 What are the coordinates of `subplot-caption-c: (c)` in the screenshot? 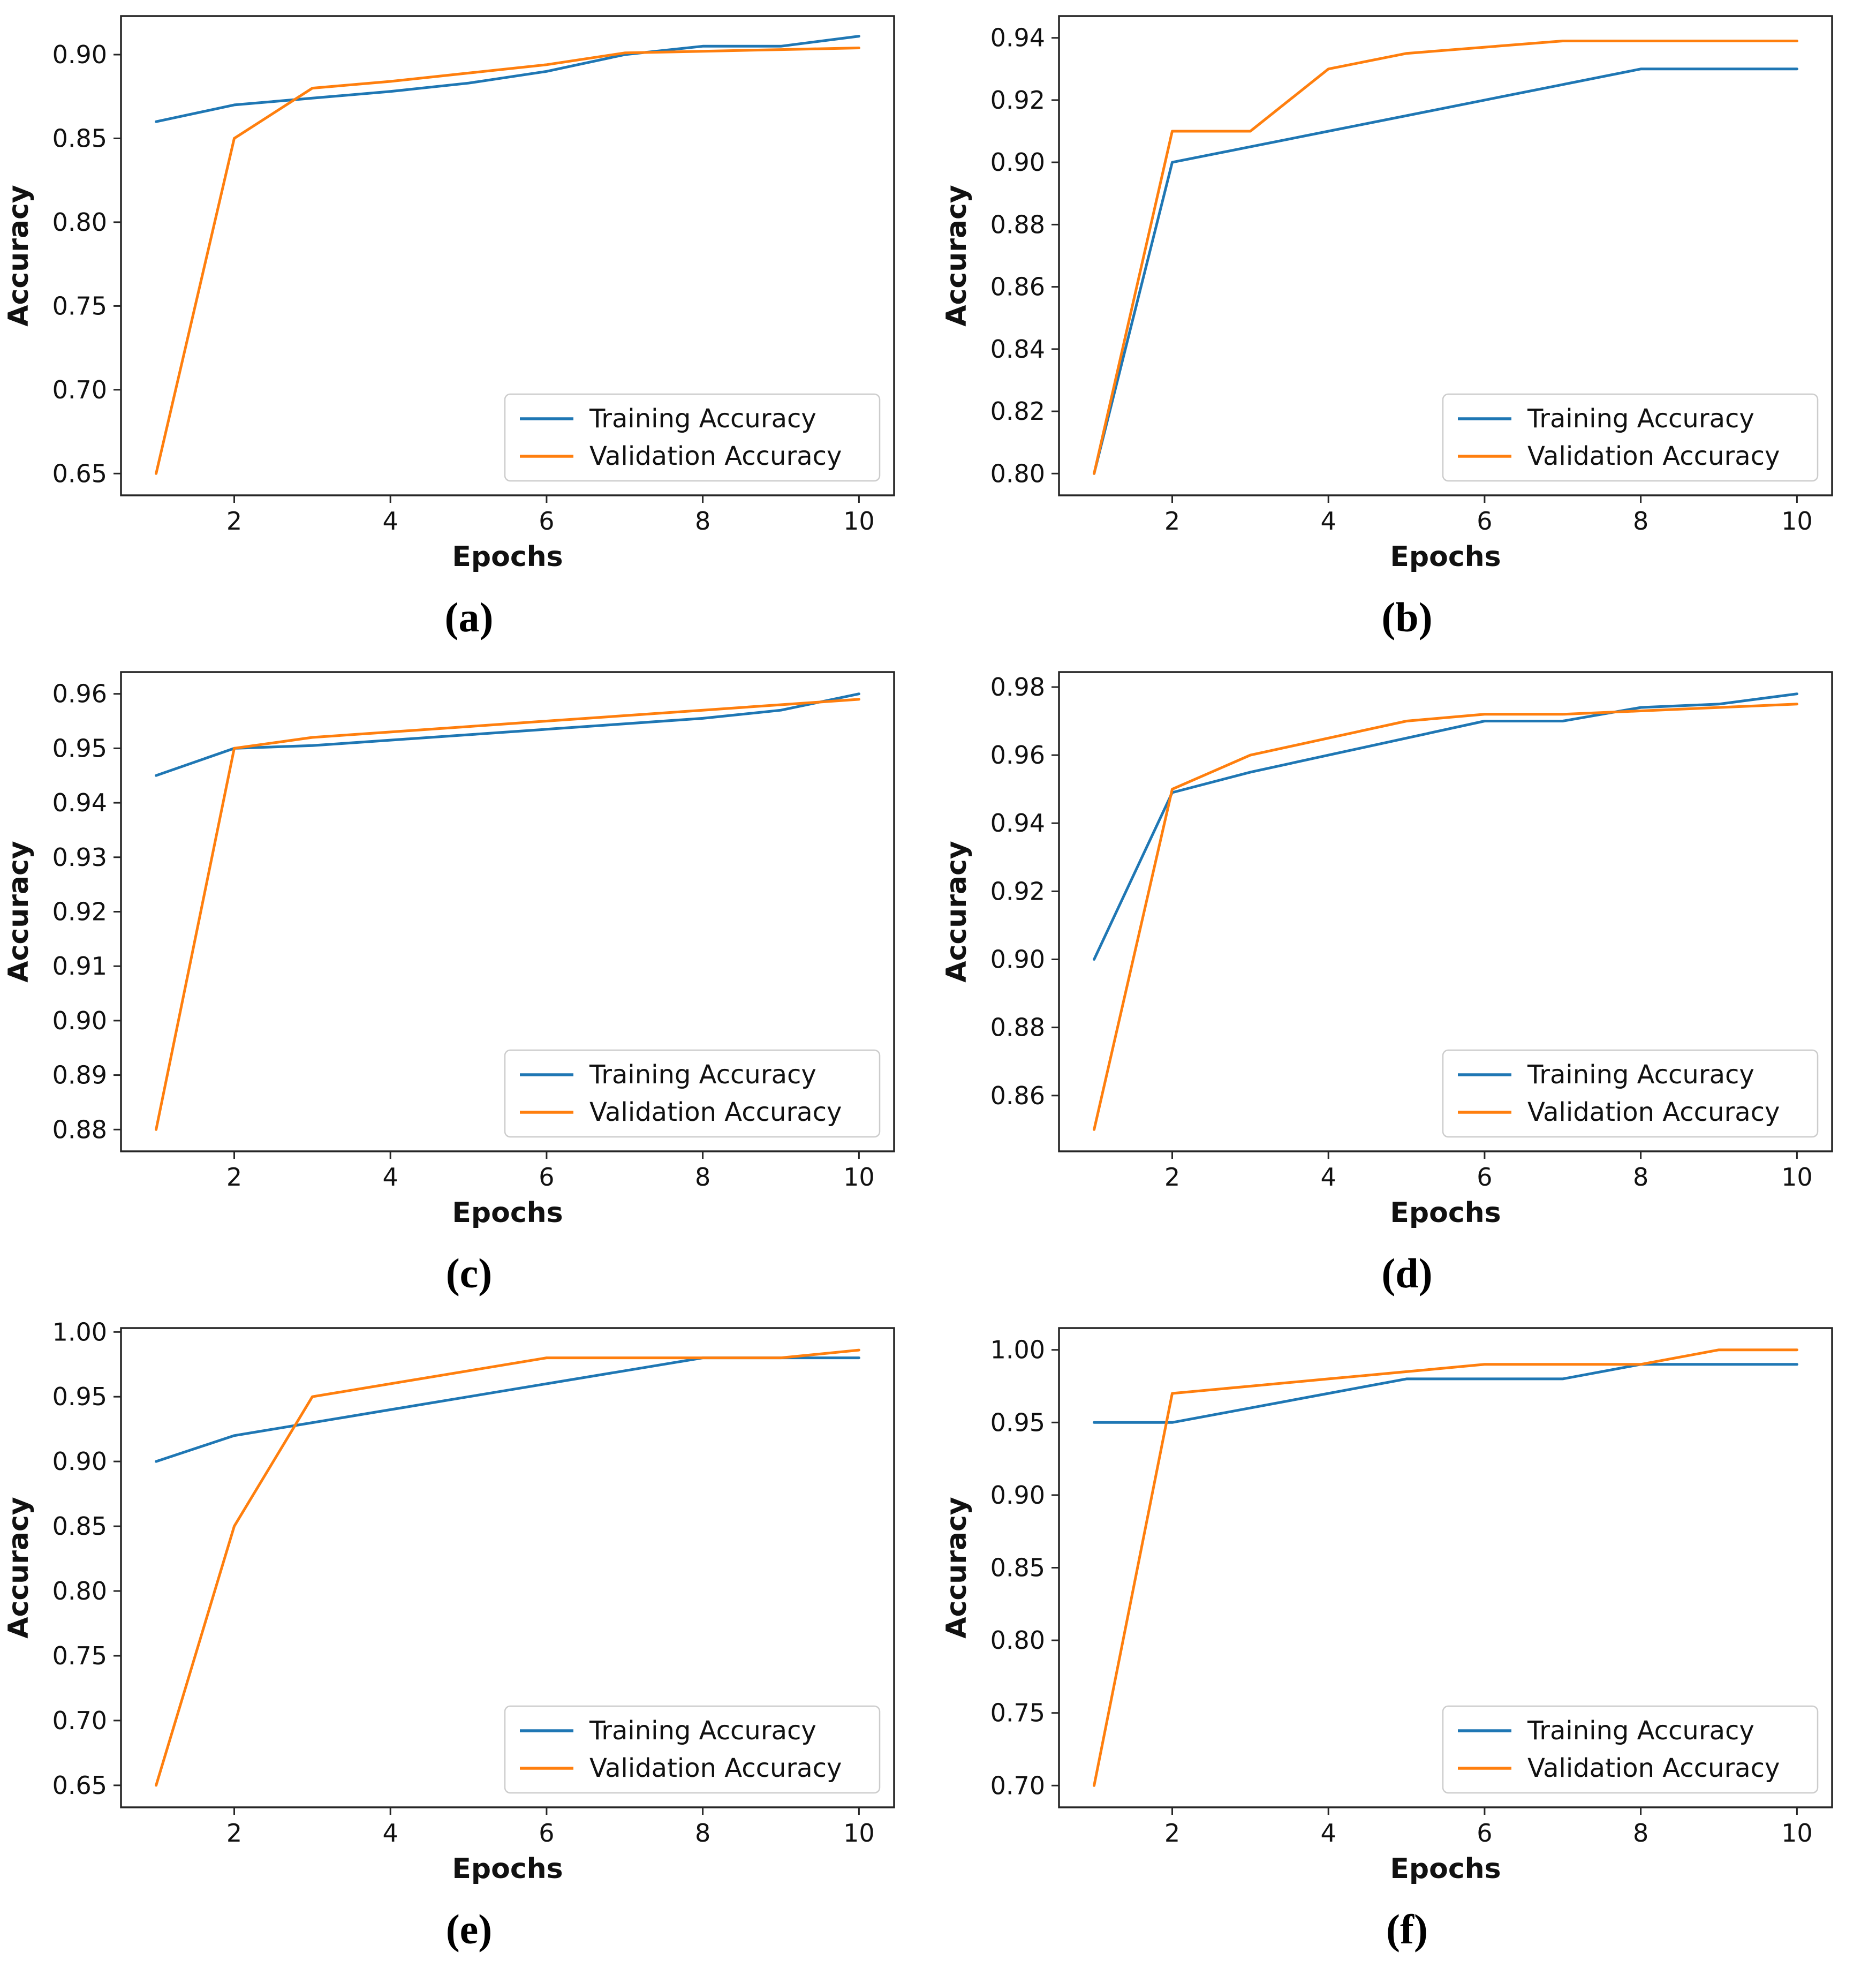 It's located at (469, 1272).